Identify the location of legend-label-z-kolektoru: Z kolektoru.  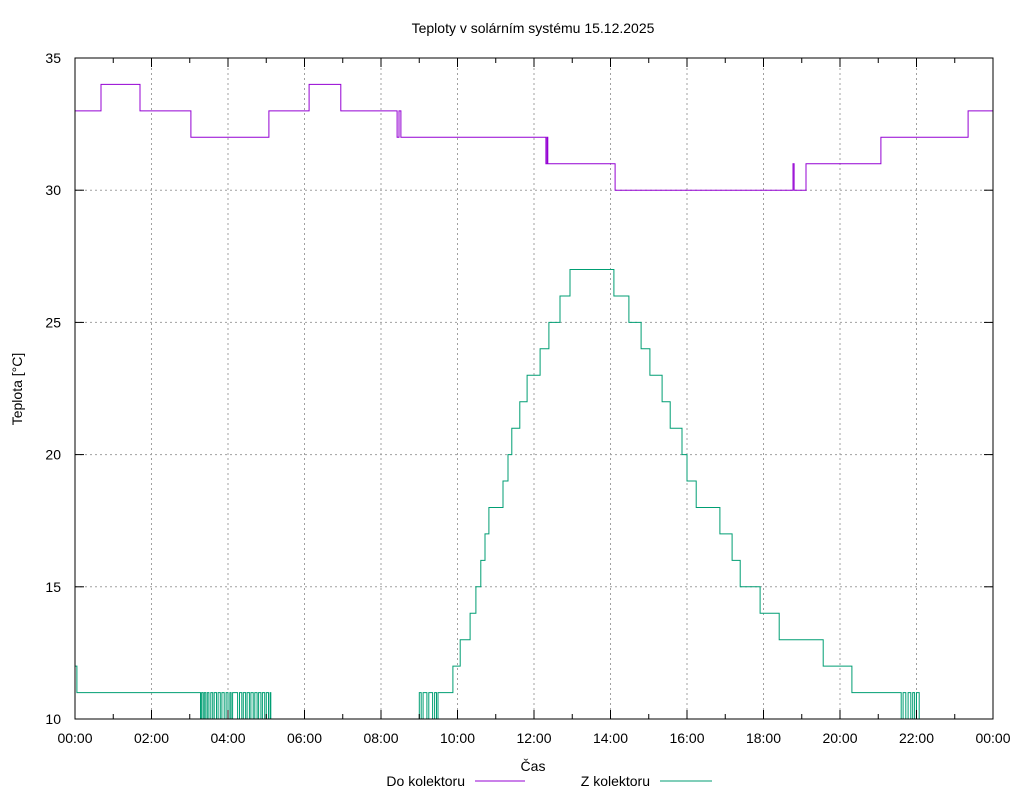
(615, 781).